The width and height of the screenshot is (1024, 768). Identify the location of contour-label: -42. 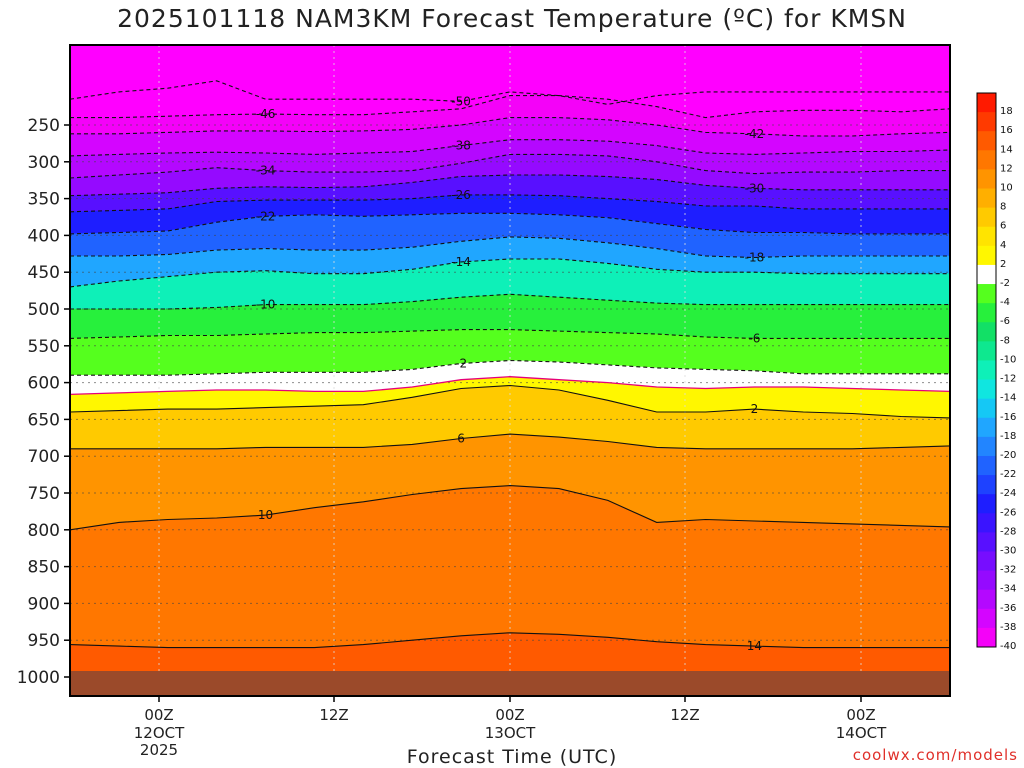
(755, 134).